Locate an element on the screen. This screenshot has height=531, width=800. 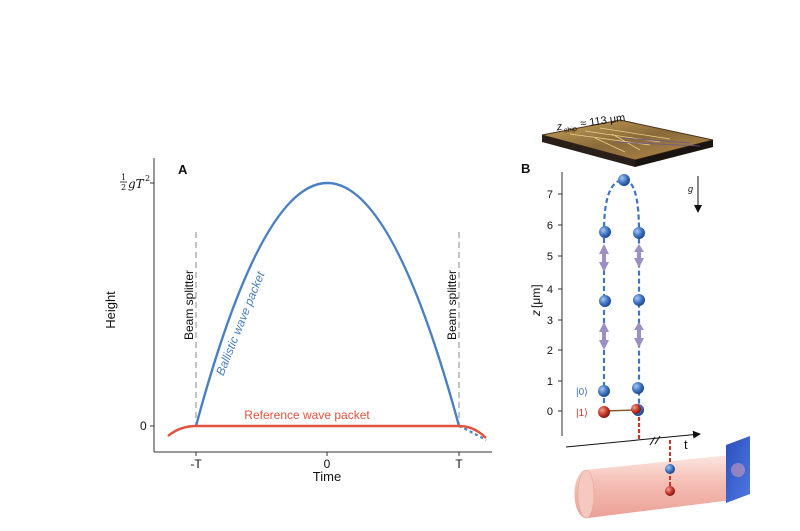
ytick-1: 1 is located at coordinates (550, 382).